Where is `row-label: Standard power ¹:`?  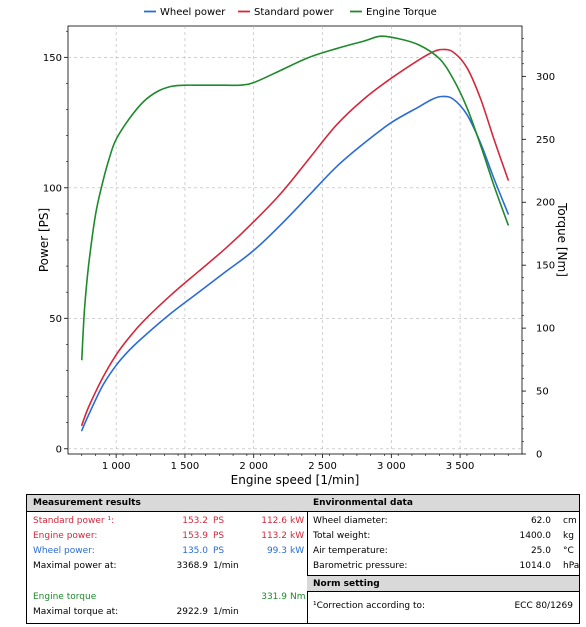 row-label: Standard power ¹: is located at coordinates (74, 521).